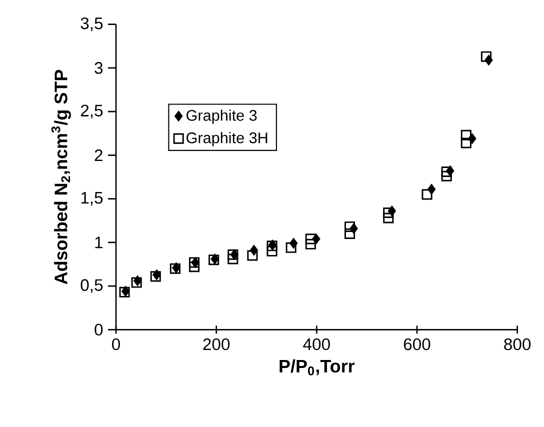 The image size is (544, 427). I want to click on text: Adsorbed N$_{2}$,ncm$^{3}$/g STP, so click(61, 177).